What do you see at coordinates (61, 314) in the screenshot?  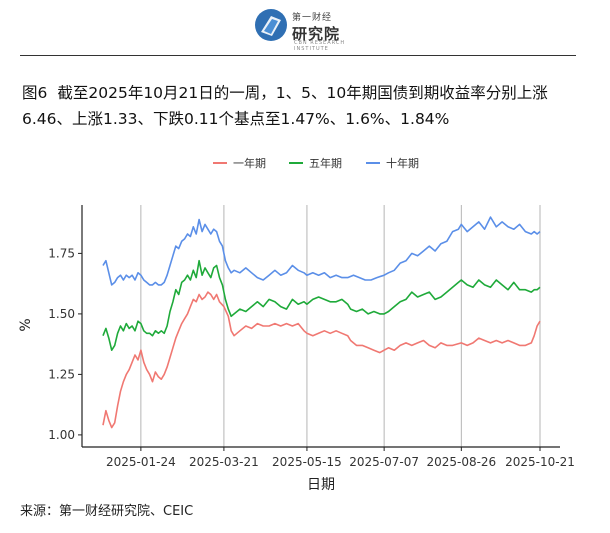 I see `y-tick-label: 1.50` at bounding box center [61, 314].